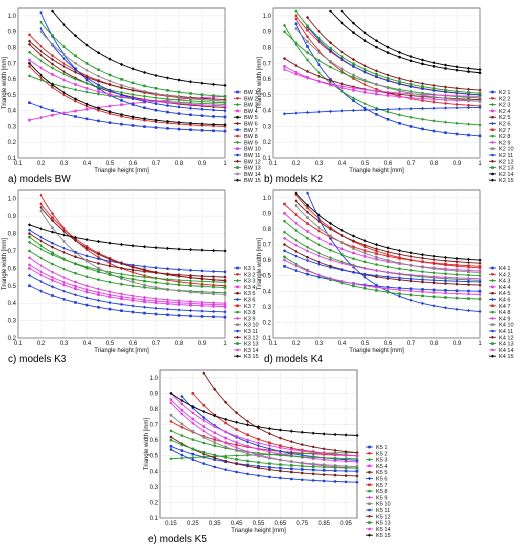  I want to click on y-axis-label: Triangle width [mm], so click(5, 83).